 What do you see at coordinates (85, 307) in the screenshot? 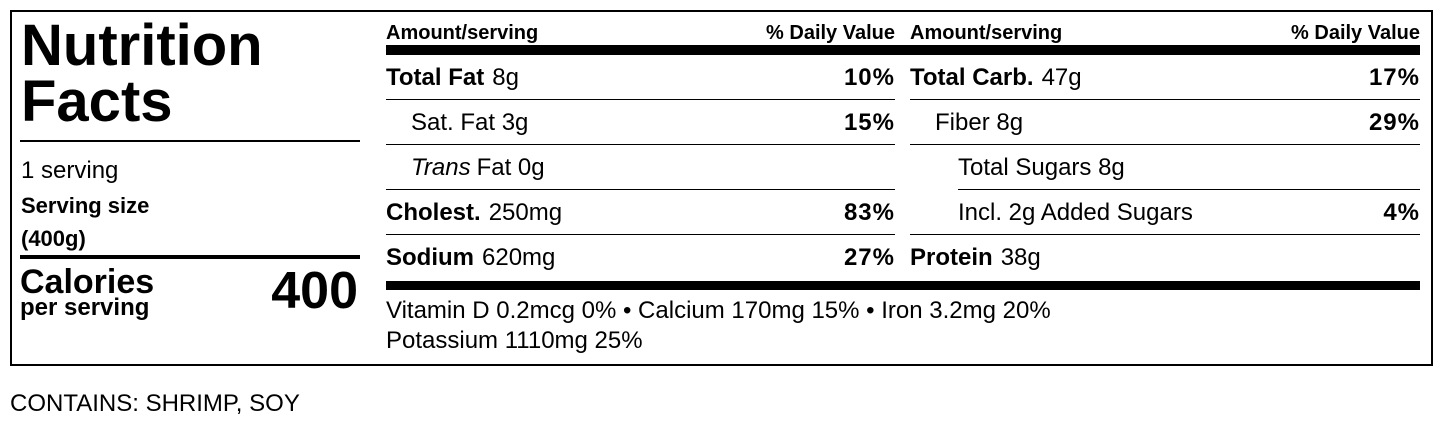
I see `calories-sub: per serving` at bounding box center [85, 307].